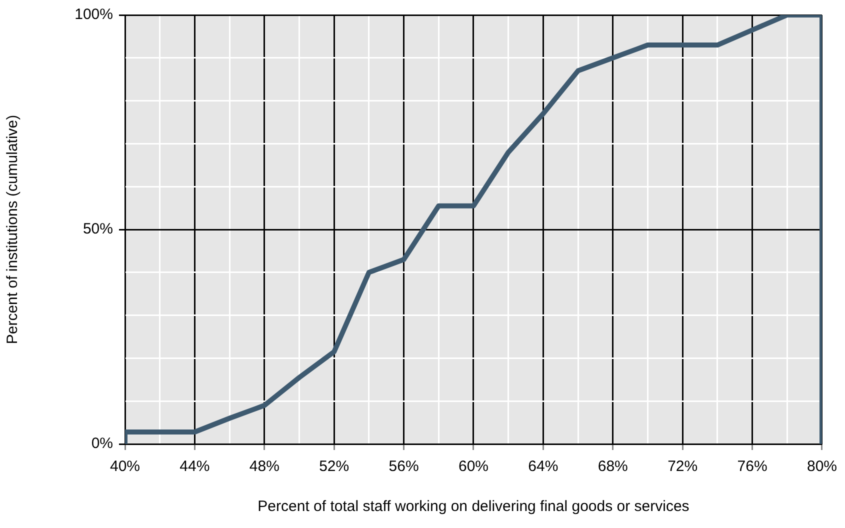 This screenshot has width=845, height=528. What do you see at coordinates (334, 467) in the screenshot?
I see `x-tick-label: 52%` at bounding box center [334, 467].